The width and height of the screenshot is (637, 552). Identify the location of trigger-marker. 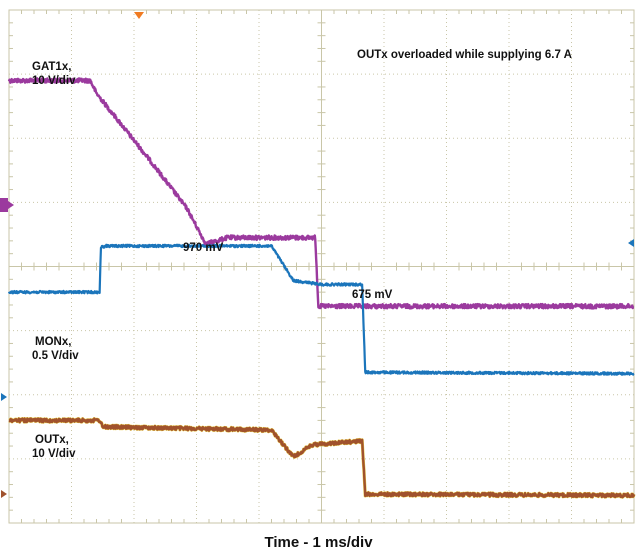
(139, 15).